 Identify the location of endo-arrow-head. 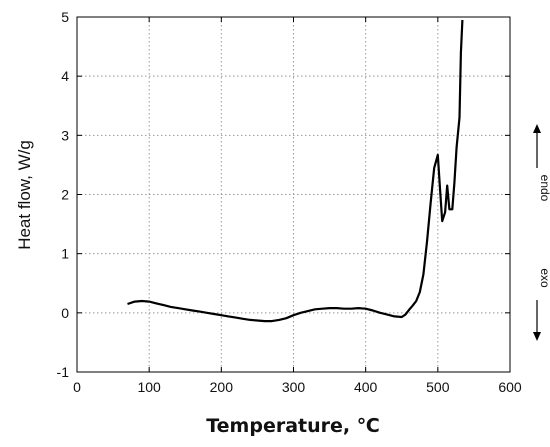
(537, 128).